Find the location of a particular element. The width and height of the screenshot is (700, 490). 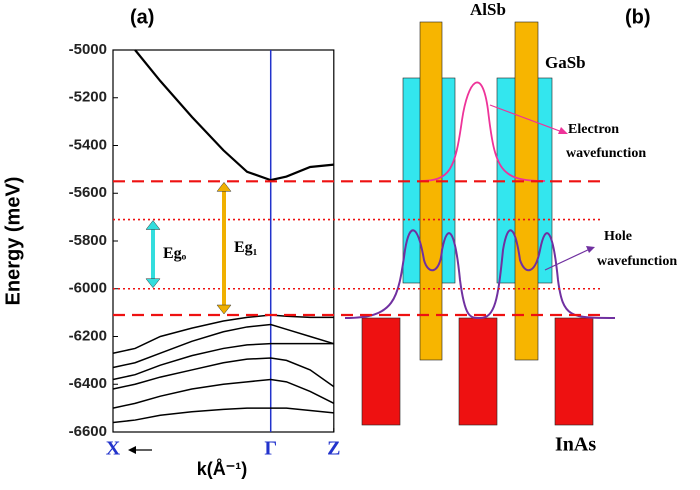

annotation: Egₒ is located at coordinates (175, 253).